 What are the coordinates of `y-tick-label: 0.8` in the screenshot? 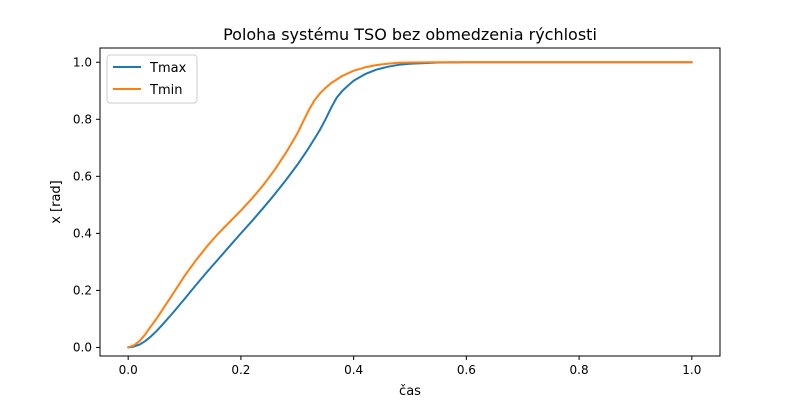 It's located at (82, 119).